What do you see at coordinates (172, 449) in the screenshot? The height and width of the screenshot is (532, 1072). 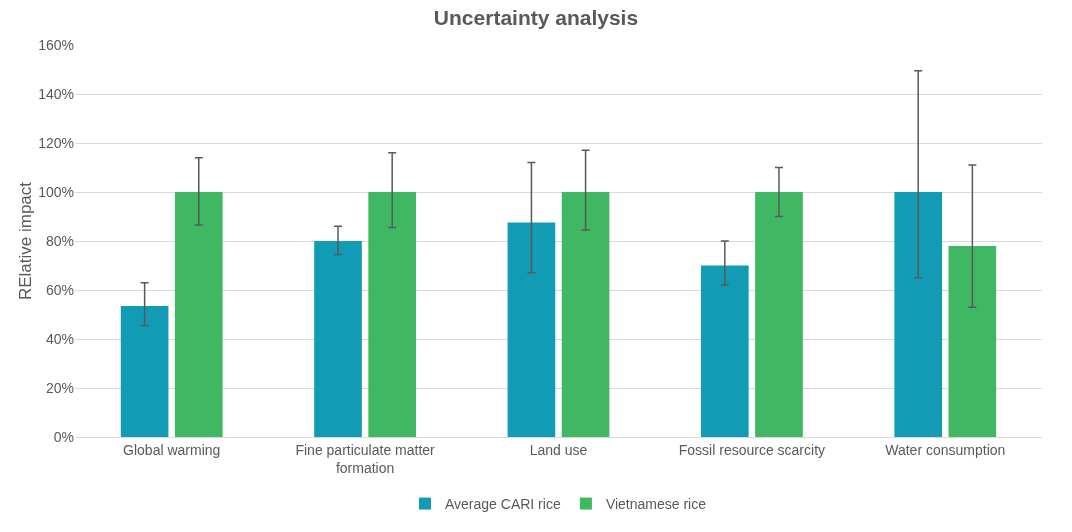 I see `x-tick-label: Global warming` at bounding box center [172, 449].